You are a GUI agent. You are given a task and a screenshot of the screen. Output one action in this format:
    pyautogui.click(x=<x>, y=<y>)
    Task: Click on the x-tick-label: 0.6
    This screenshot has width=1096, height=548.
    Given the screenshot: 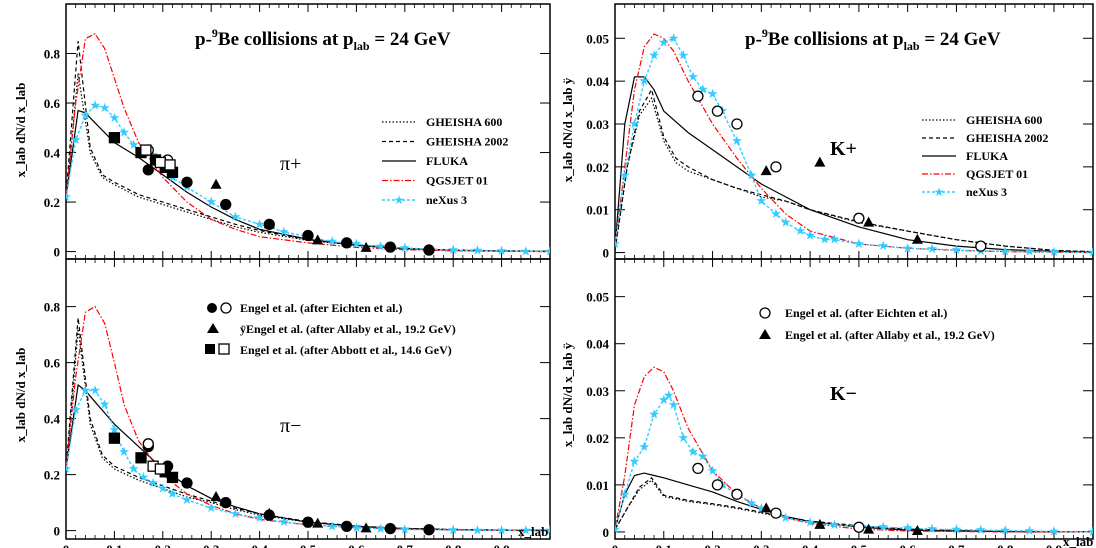 What is the action you would take?
    pyautogui.click(x=908, y=545)
    